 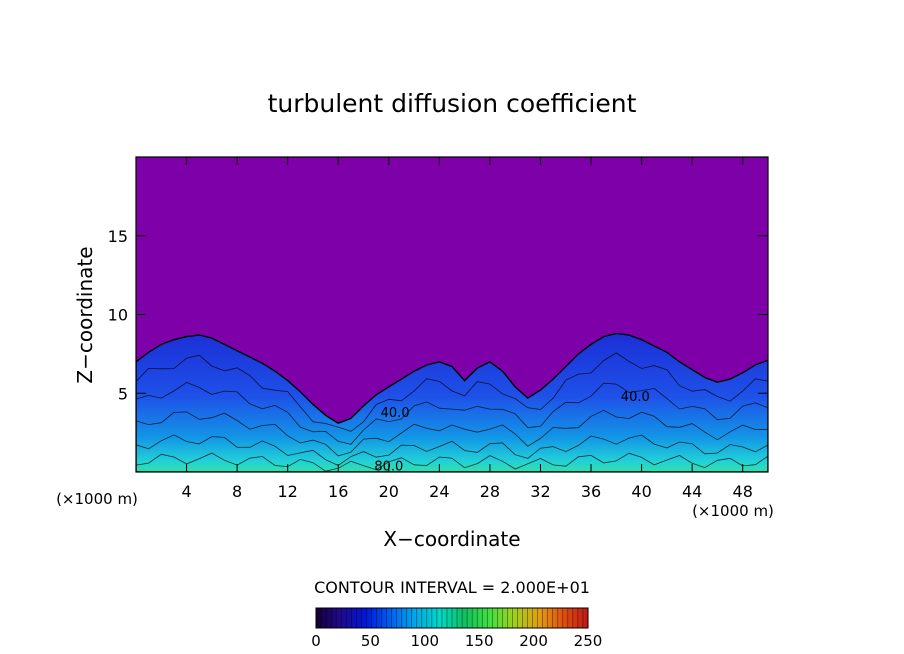 What do you see at coordinates (389, 491) in the screenshot?
I see `x-tick-label: 20` at bounding box center [389, 491].